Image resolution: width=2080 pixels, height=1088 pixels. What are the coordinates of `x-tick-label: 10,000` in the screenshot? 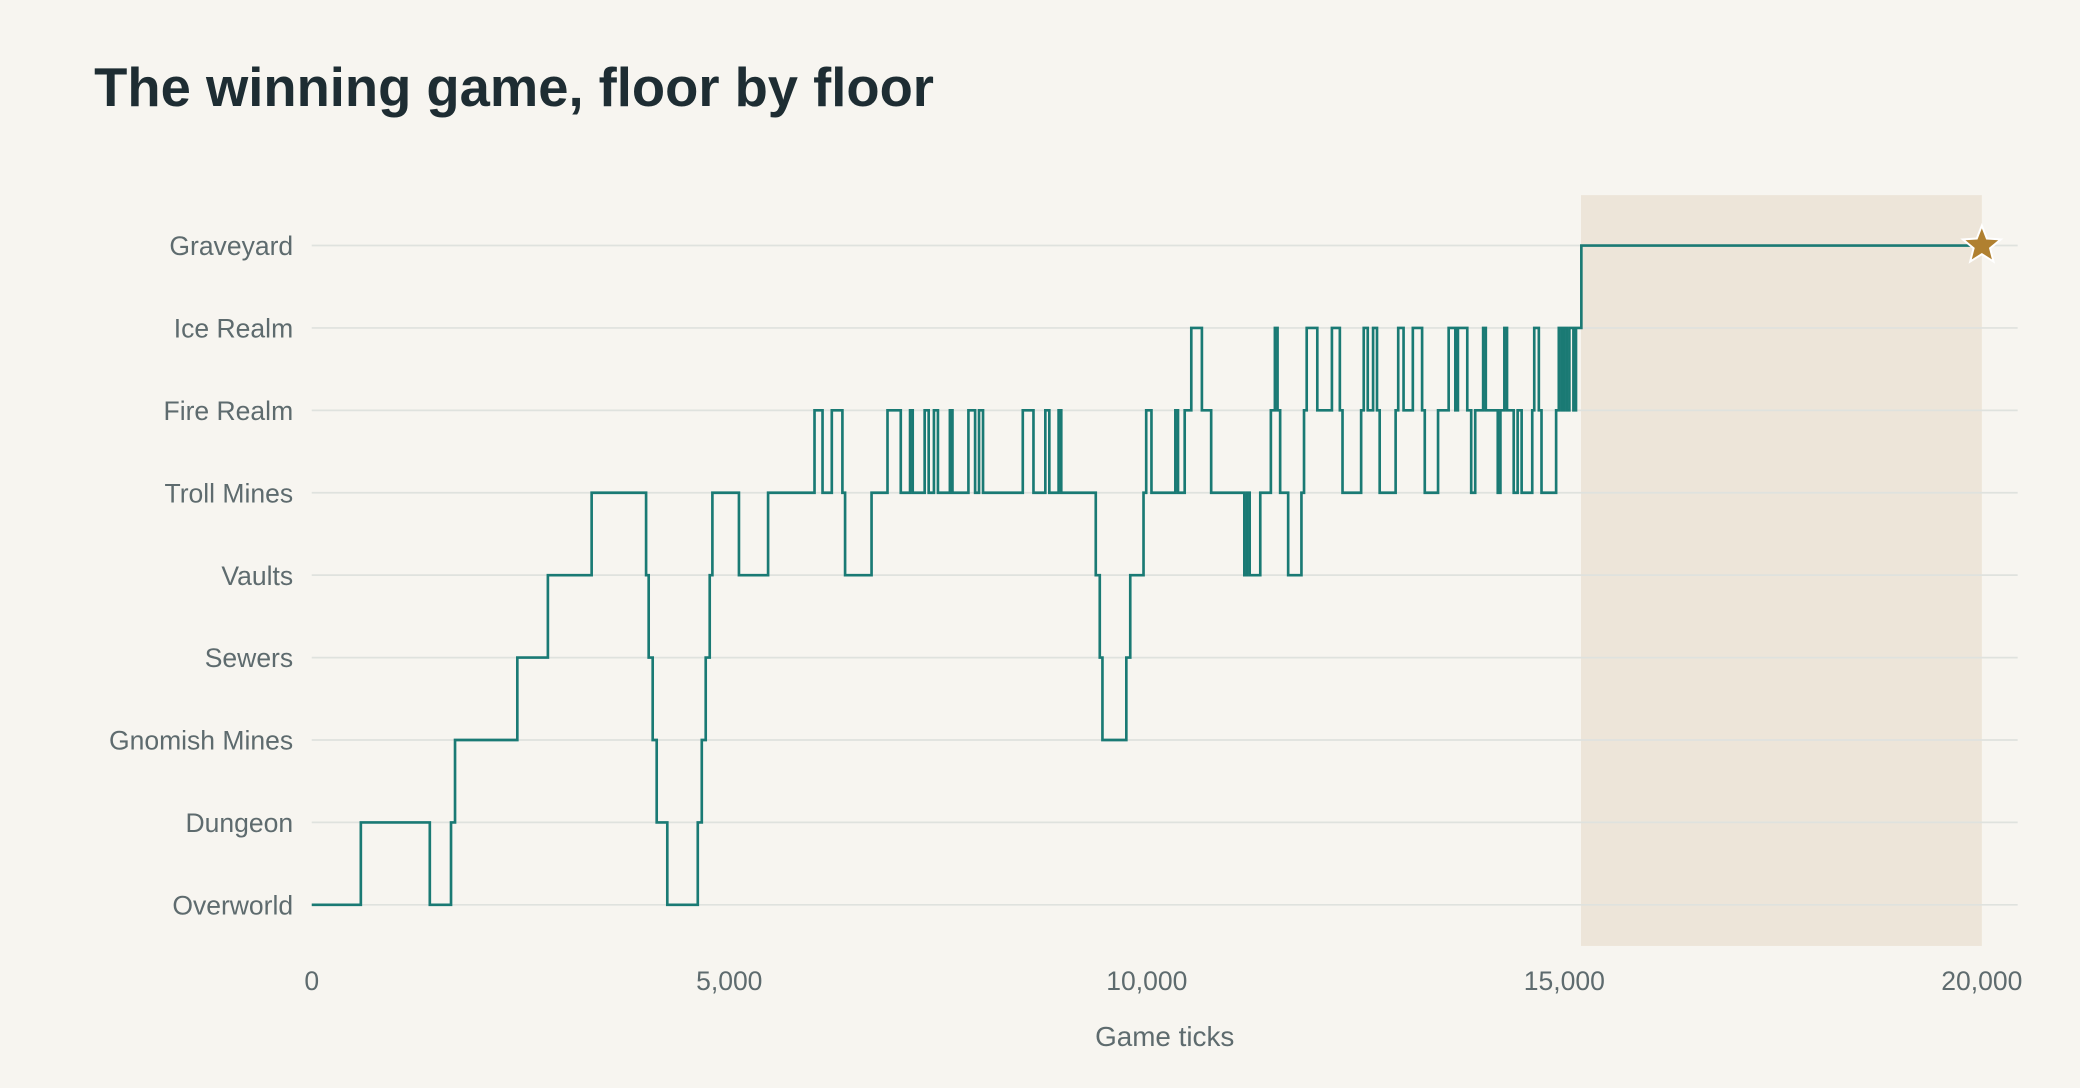 It's located at (1146, 981).